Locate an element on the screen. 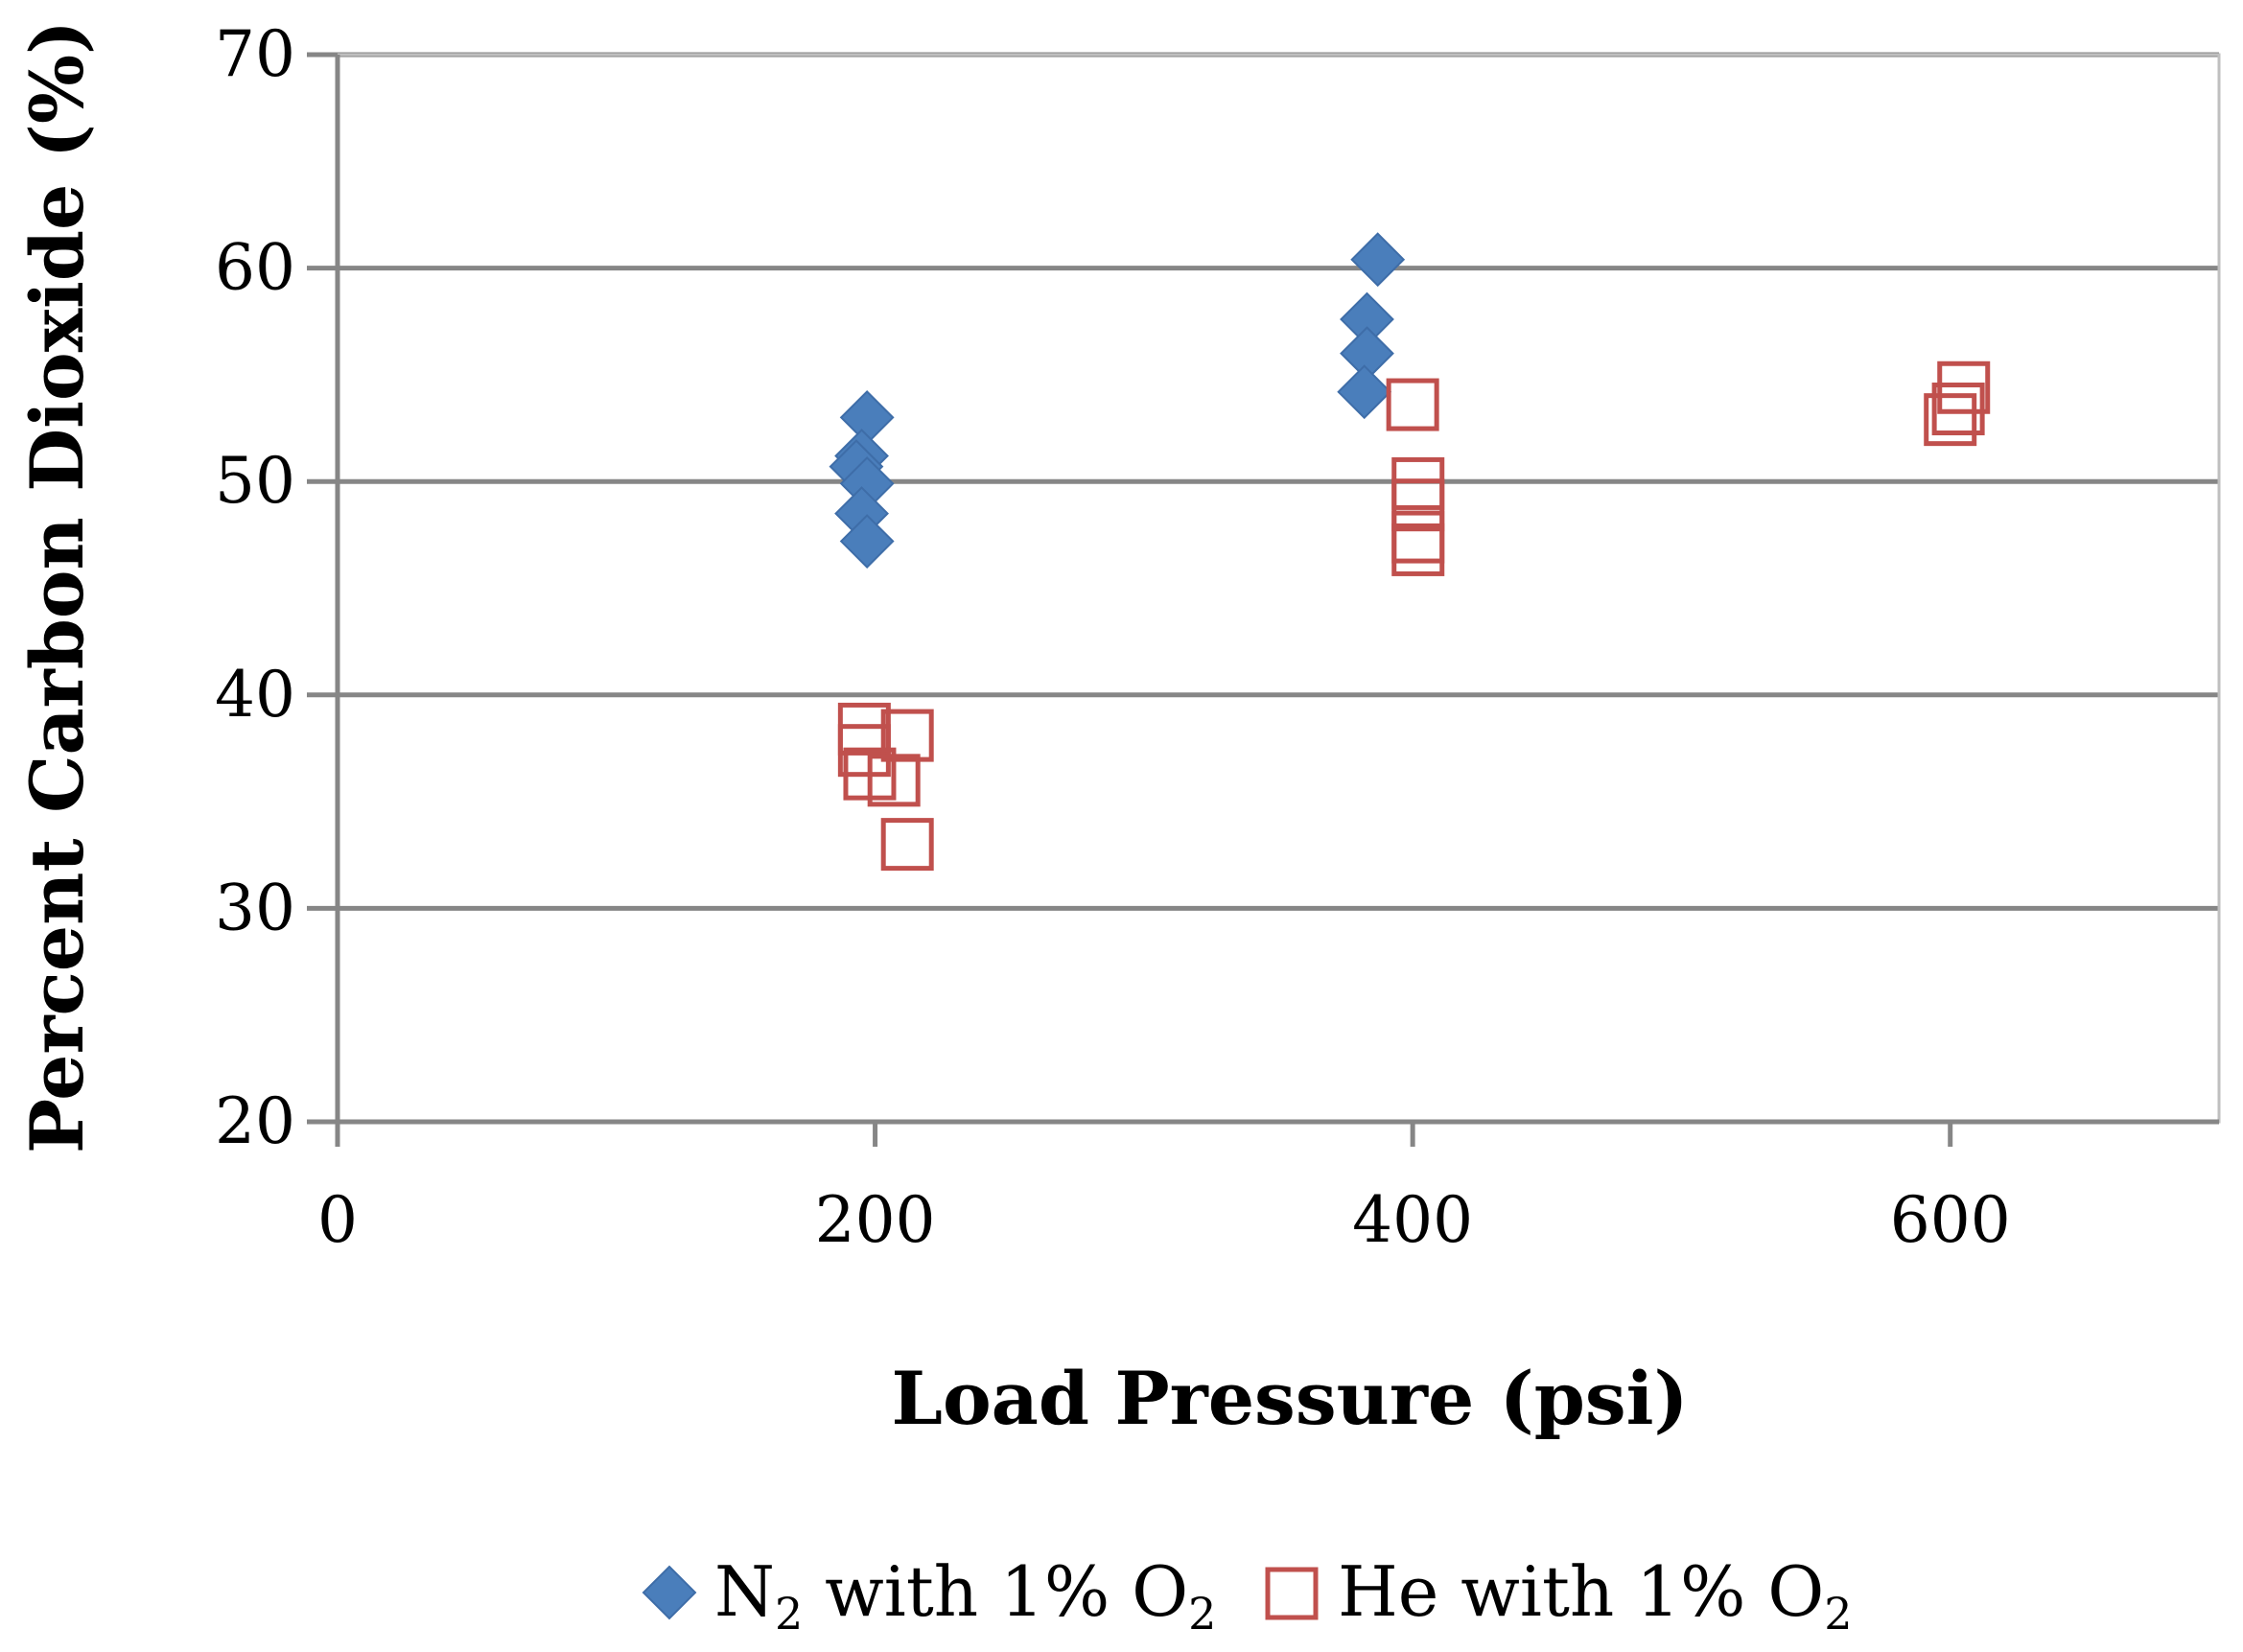 The width and height of the screenshot is (2243, 1652). legend-marker-diamond is located at coordinates (669, 1592).